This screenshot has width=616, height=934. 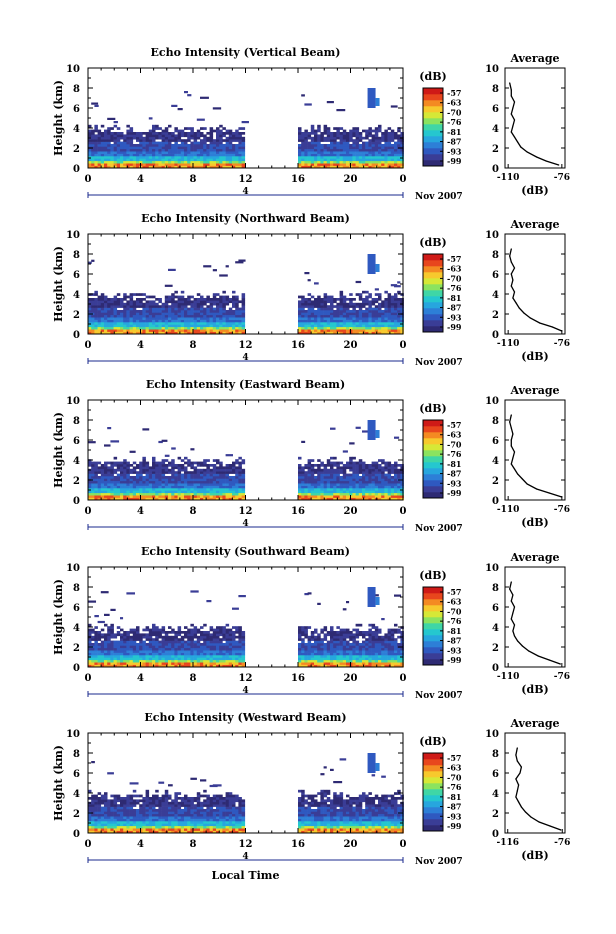 I want to click on colorbar-tick-label: -63, so click(x=454, y=435).